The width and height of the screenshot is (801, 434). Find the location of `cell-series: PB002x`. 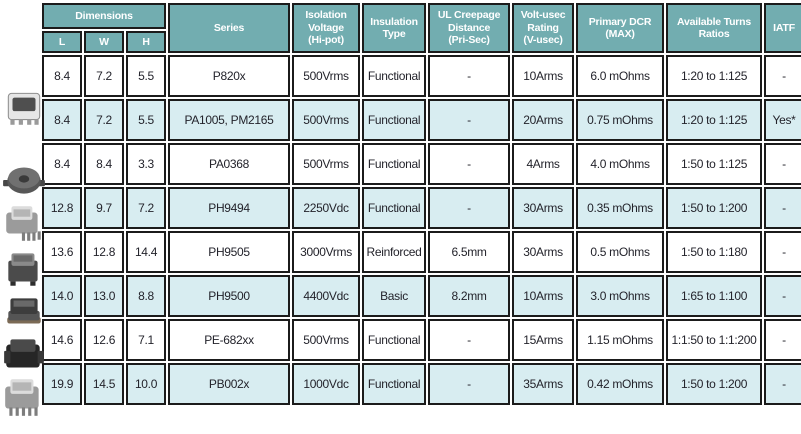

cell-series: PB002x is located at coordinates (229, 384).